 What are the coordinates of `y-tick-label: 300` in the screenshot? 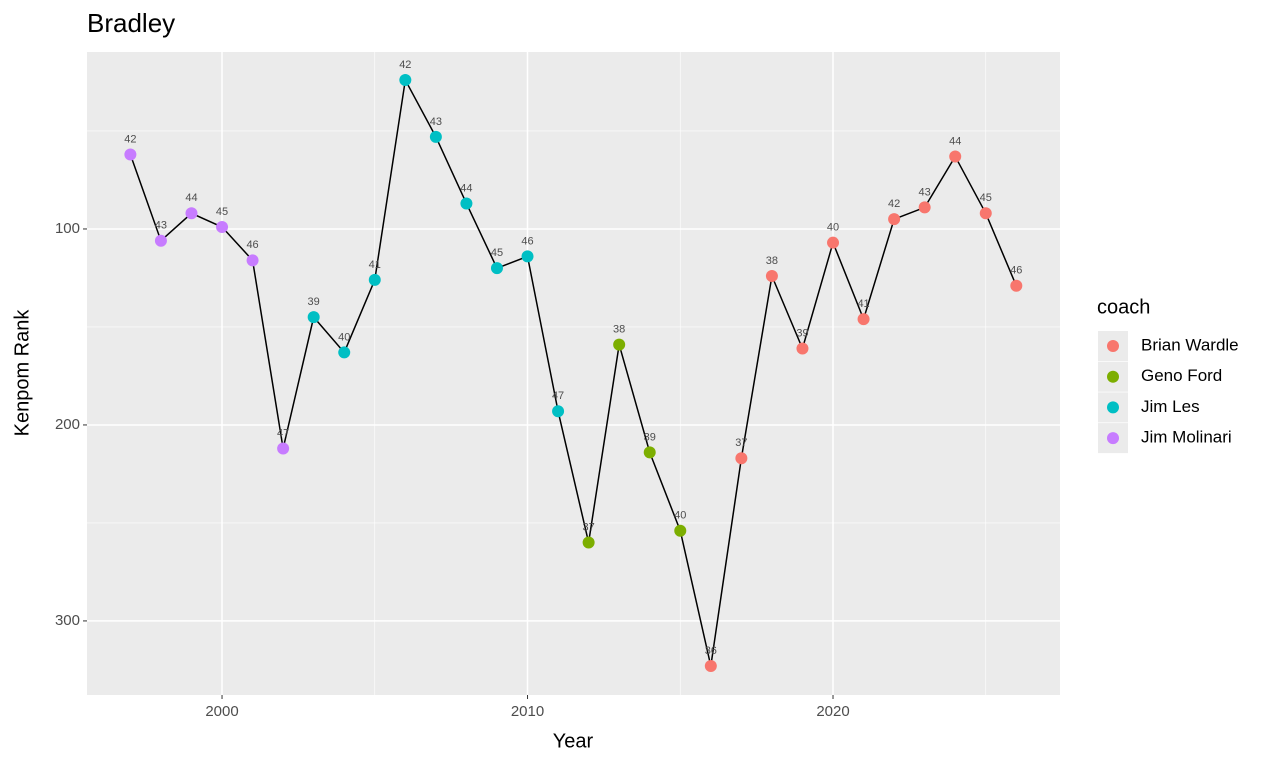 It's located at (67, 620).